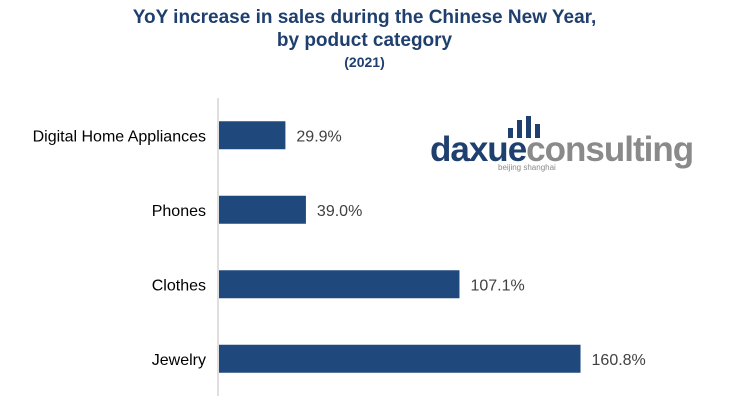  I want to click on data-label: 29.9%, so click(318, 136).